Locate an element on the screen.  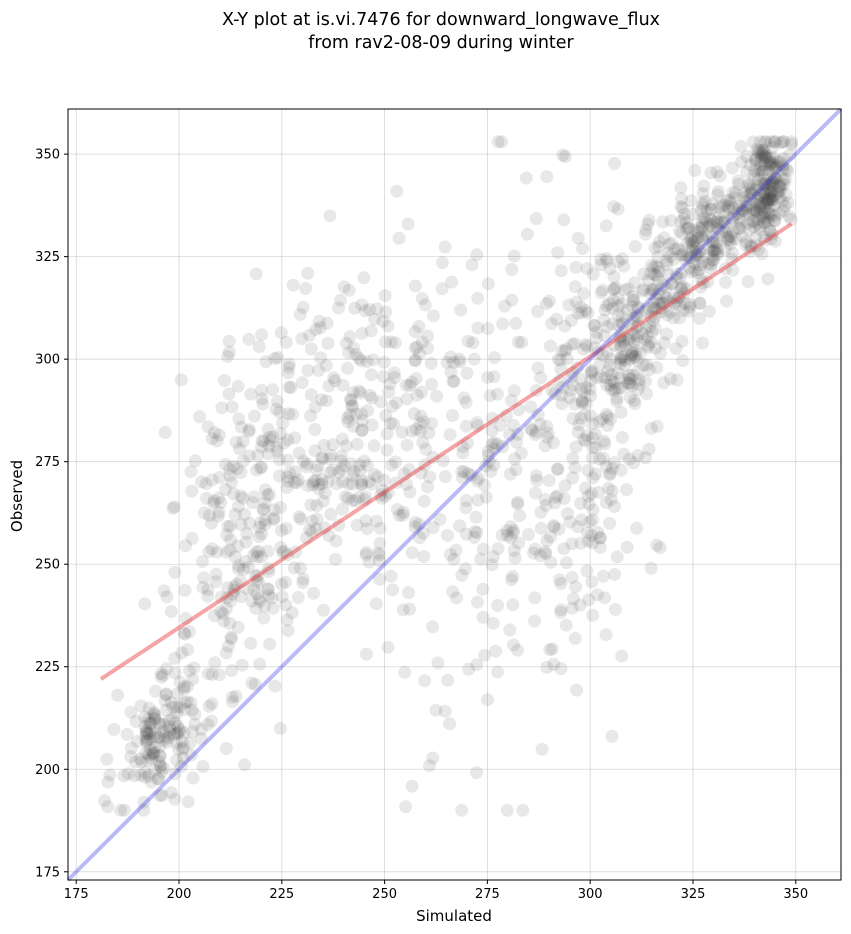
y-tick-label: 325 is located at coordinates (47, 257).